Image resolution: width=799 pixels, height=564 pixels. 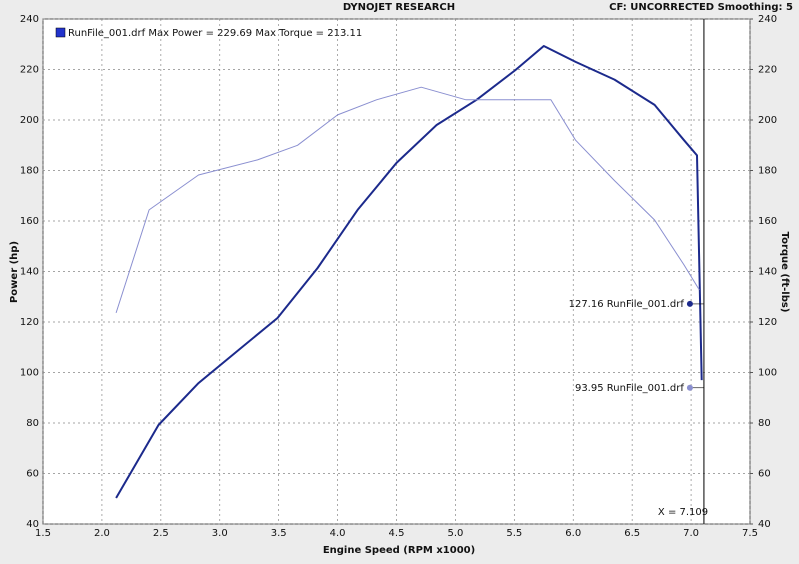 What do you see at coordinates (632, 533) in the screenshot?
I see `x-tick-label: 6.5` at bounding box center [632, 533].